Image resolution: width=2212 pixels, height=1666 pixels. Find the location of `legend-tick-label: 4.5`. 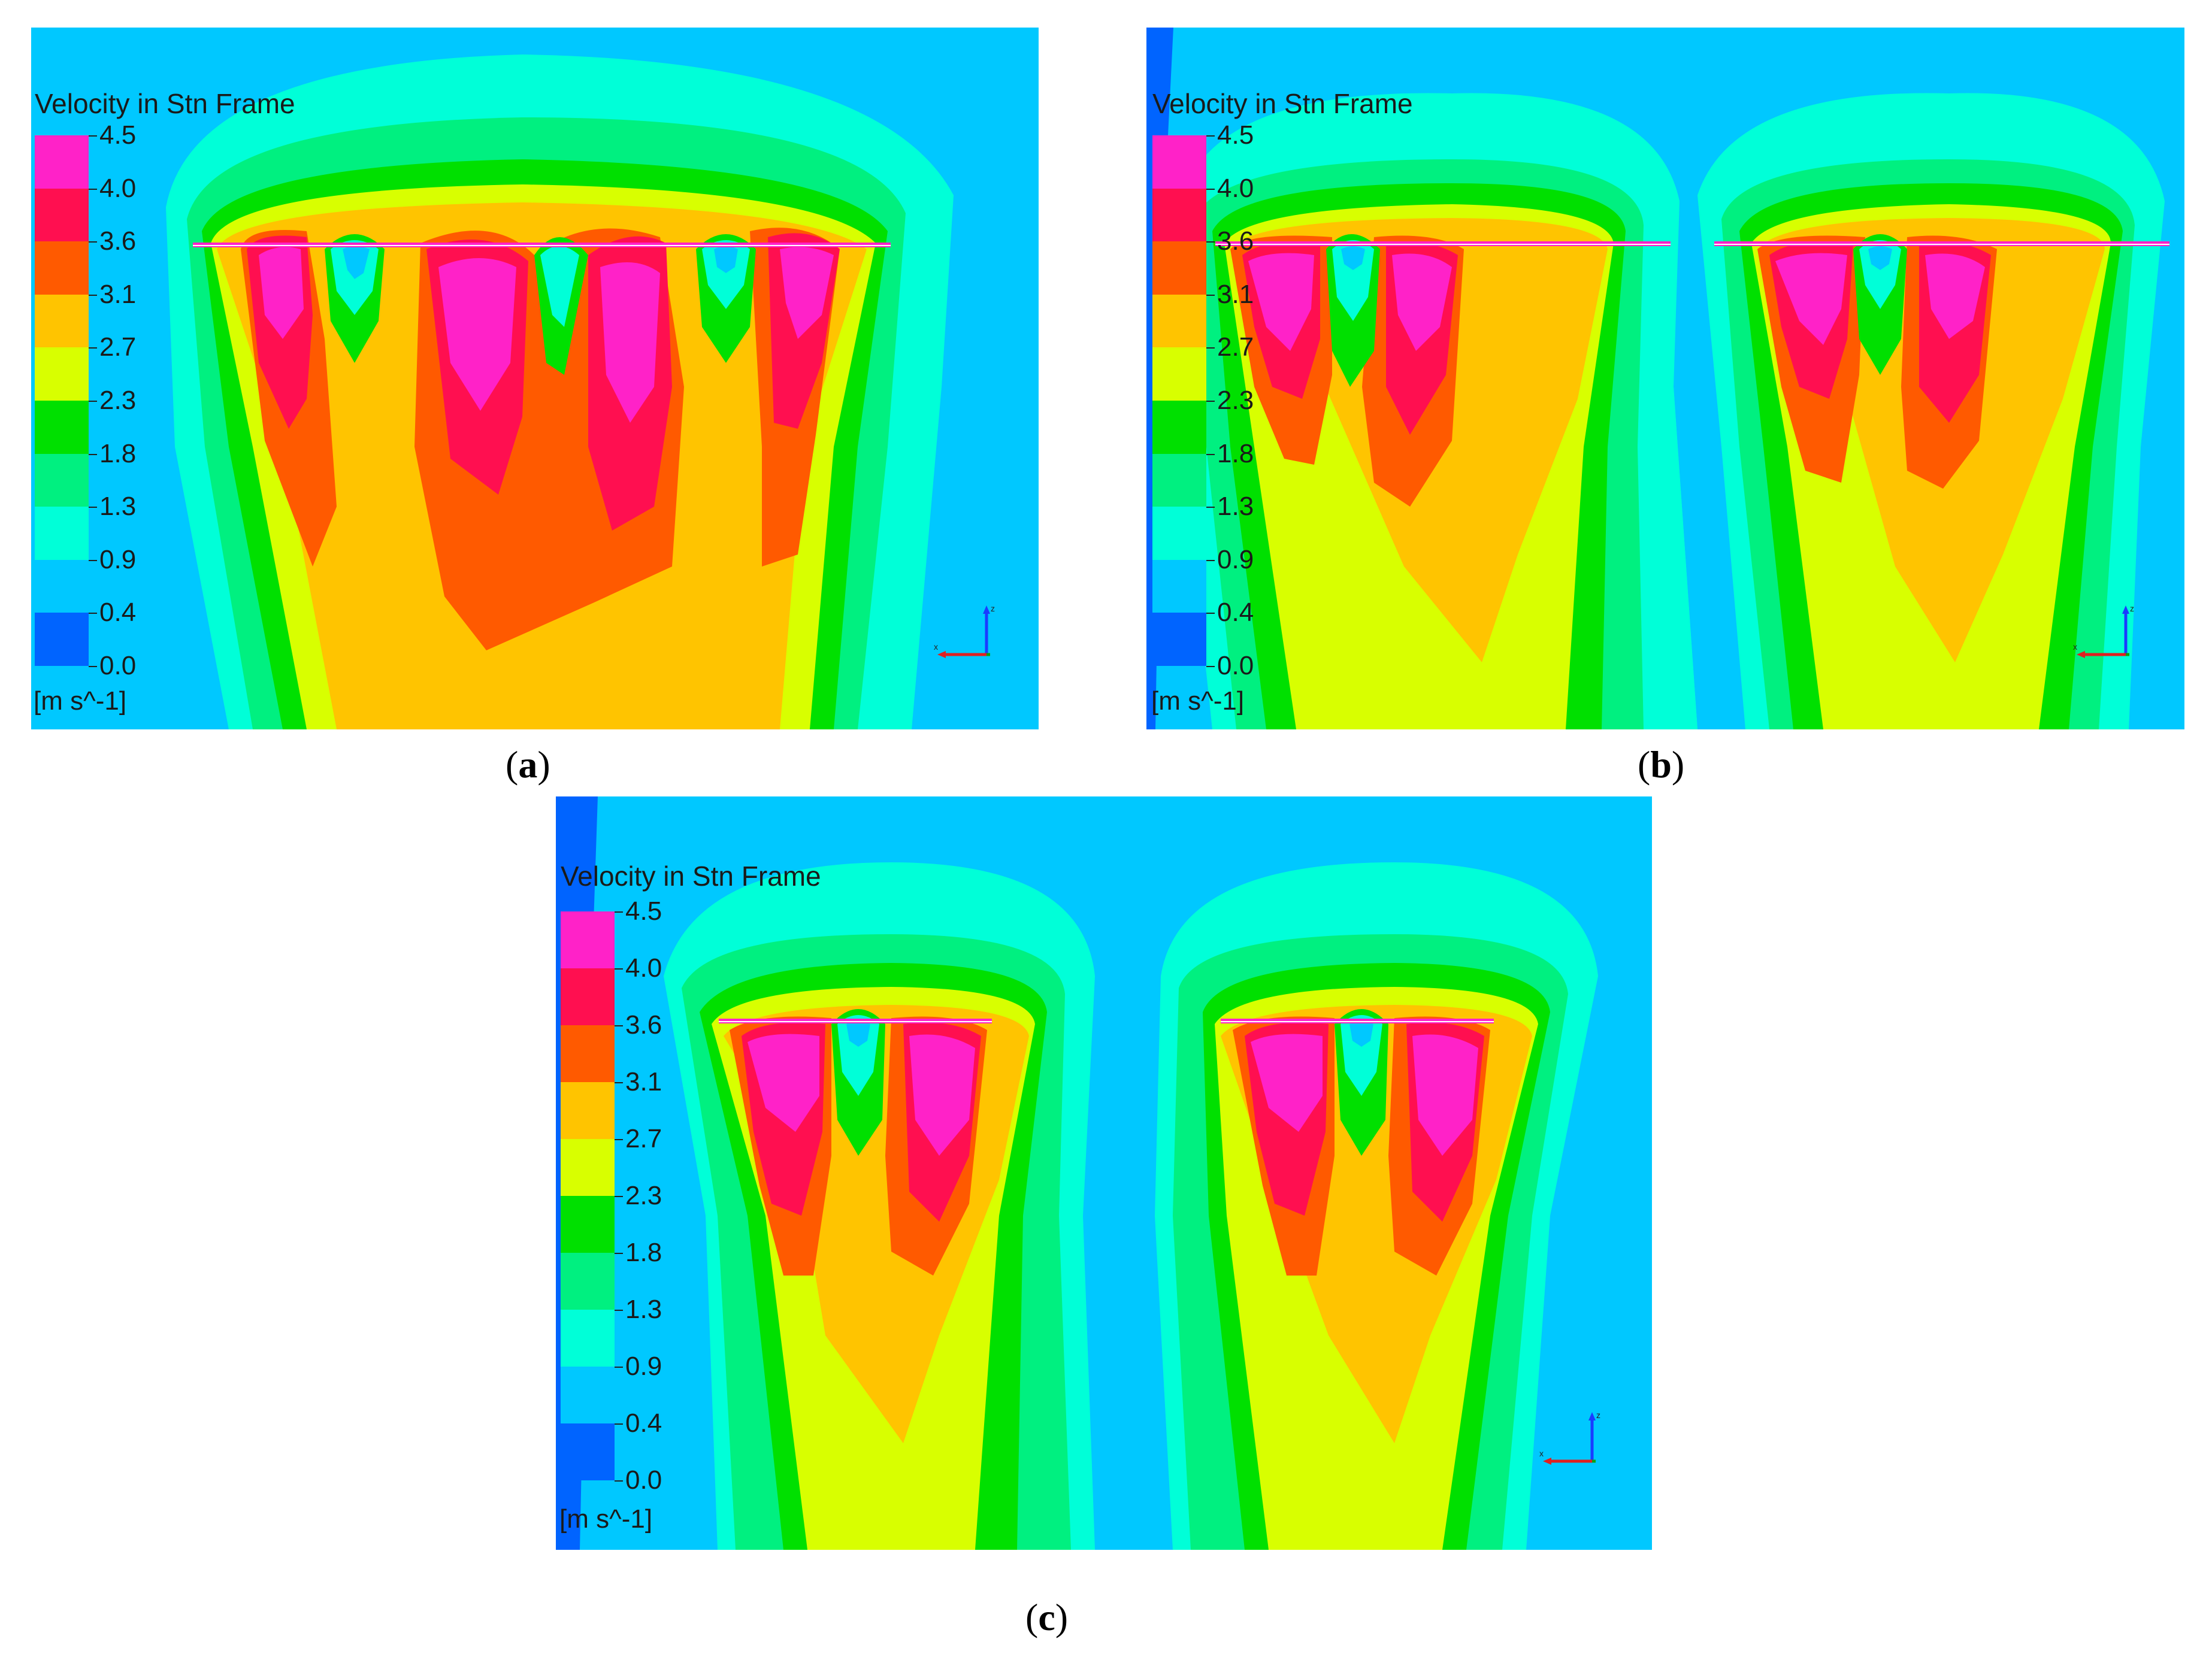

legend-tick-label: 4.5 is located at coordinates (118, 135).